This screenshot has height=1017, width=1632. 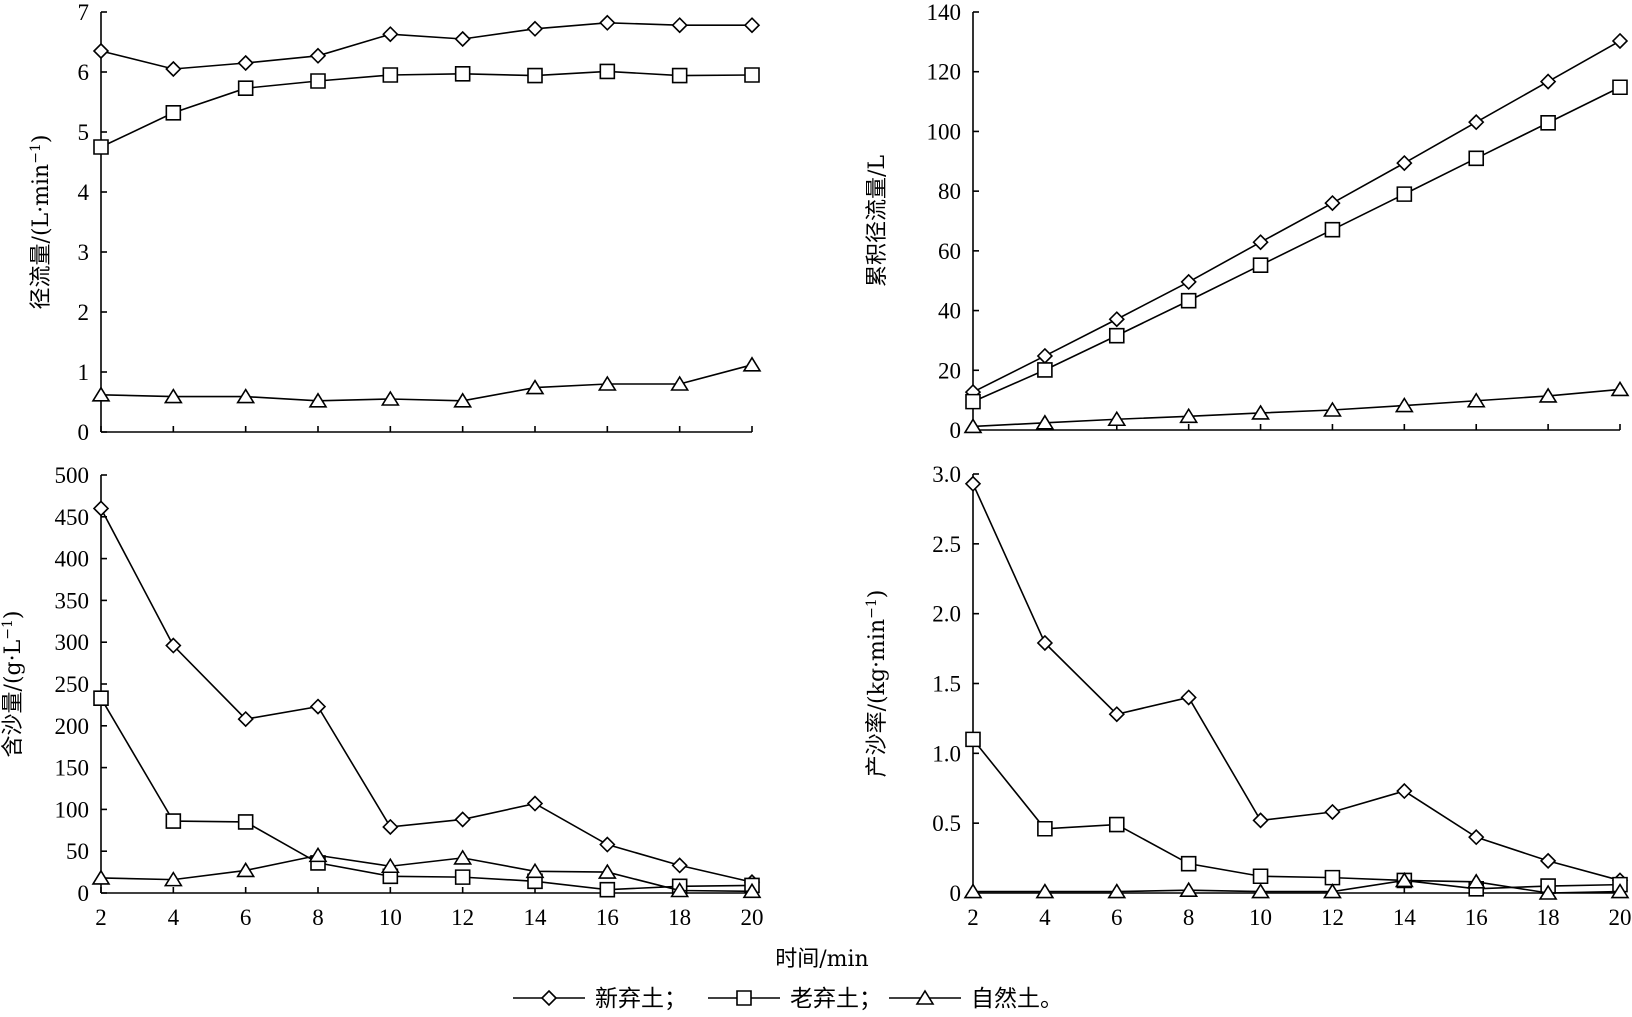 I want to click on legend-diamond-marker, so click(x=549, y=998).